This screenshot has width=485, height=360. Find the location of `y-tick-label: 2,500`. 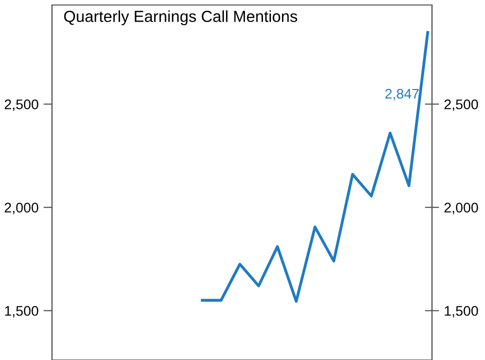

y-tick-label: 2,500 is located at coordinates (21, 105).